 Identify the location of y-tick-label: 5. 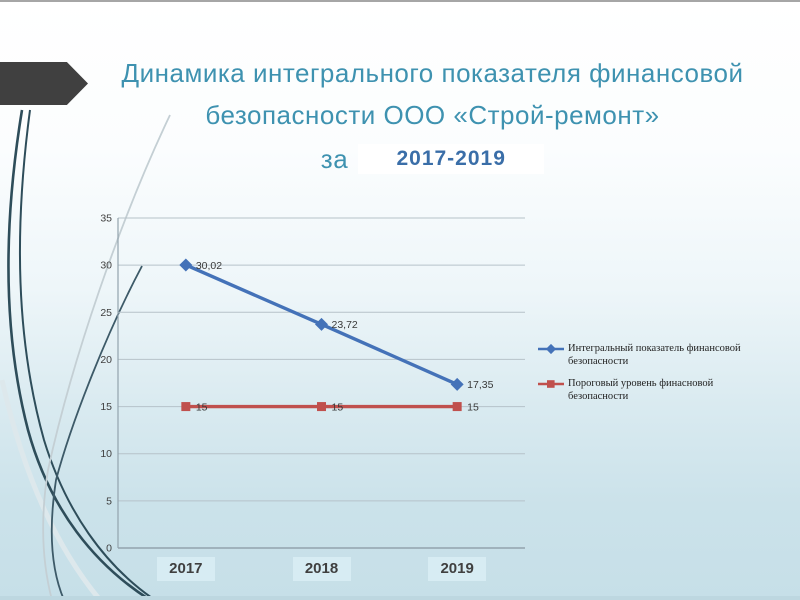
(109, 501).